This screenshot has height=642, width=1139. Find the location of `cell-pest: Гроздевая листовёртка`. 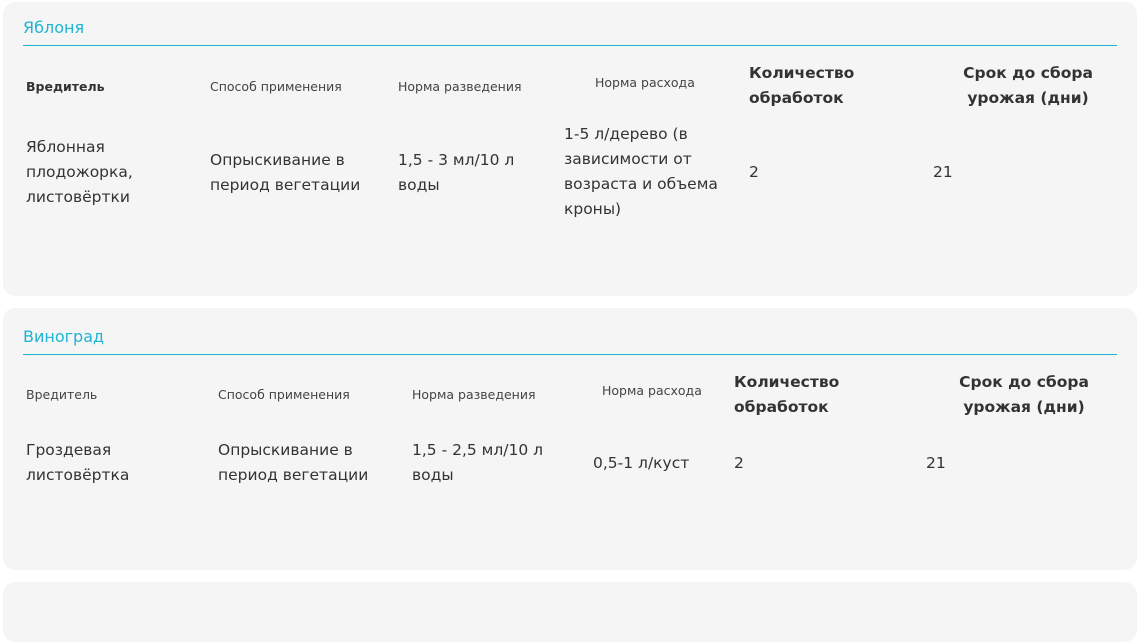

cell-pest: Гроздевая листовёртка is located at coordinates (78, 462).